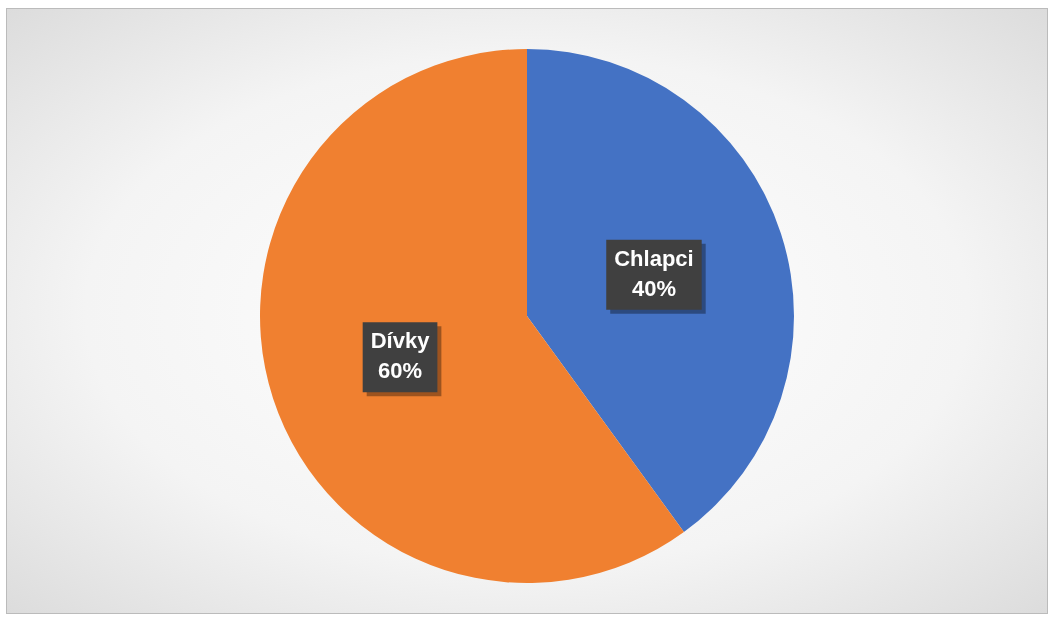 This screenshot has width=1054, height=621. I want to click on slice-label: Dívky, so click(400, 341).